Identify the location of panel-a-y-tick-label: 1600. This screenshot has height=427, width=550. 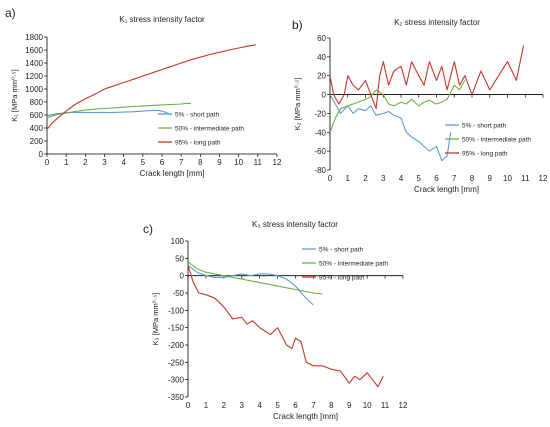
(34, 50).